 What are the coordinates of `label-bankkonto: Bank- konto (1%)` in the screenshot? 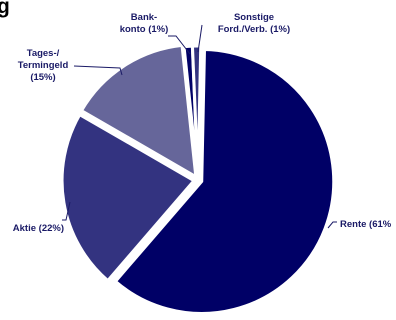 It's located at (144, 23).